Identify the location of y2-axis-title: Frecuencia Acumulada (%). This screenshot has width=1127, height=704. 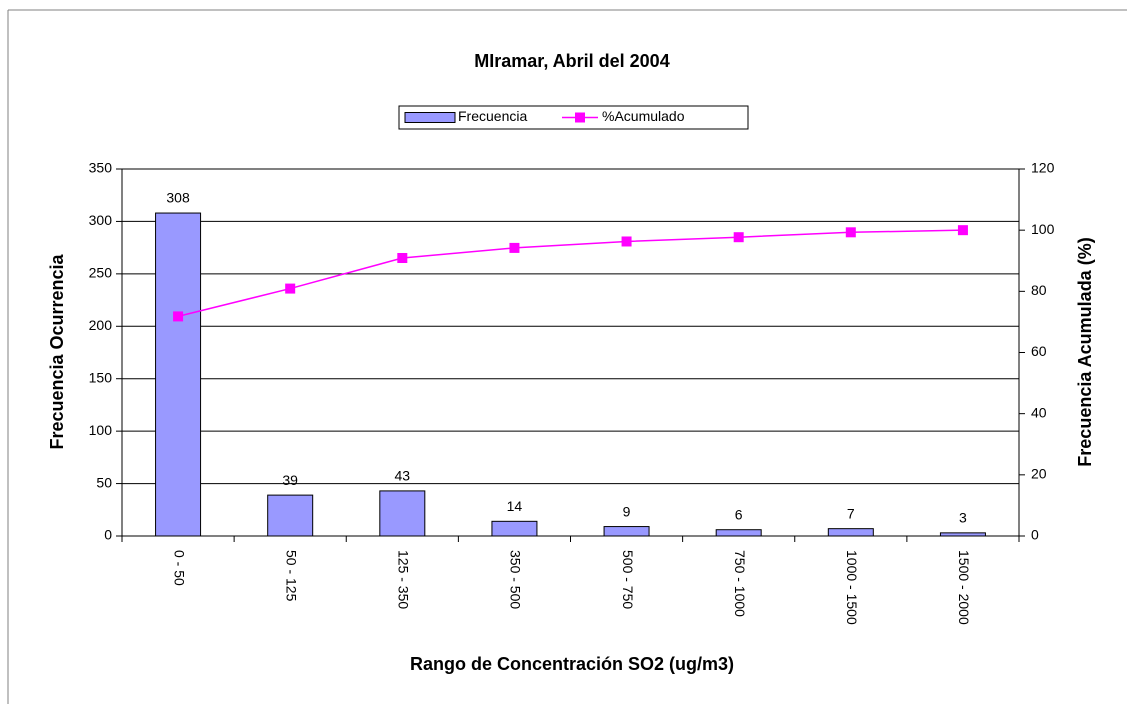
(1085, 351).